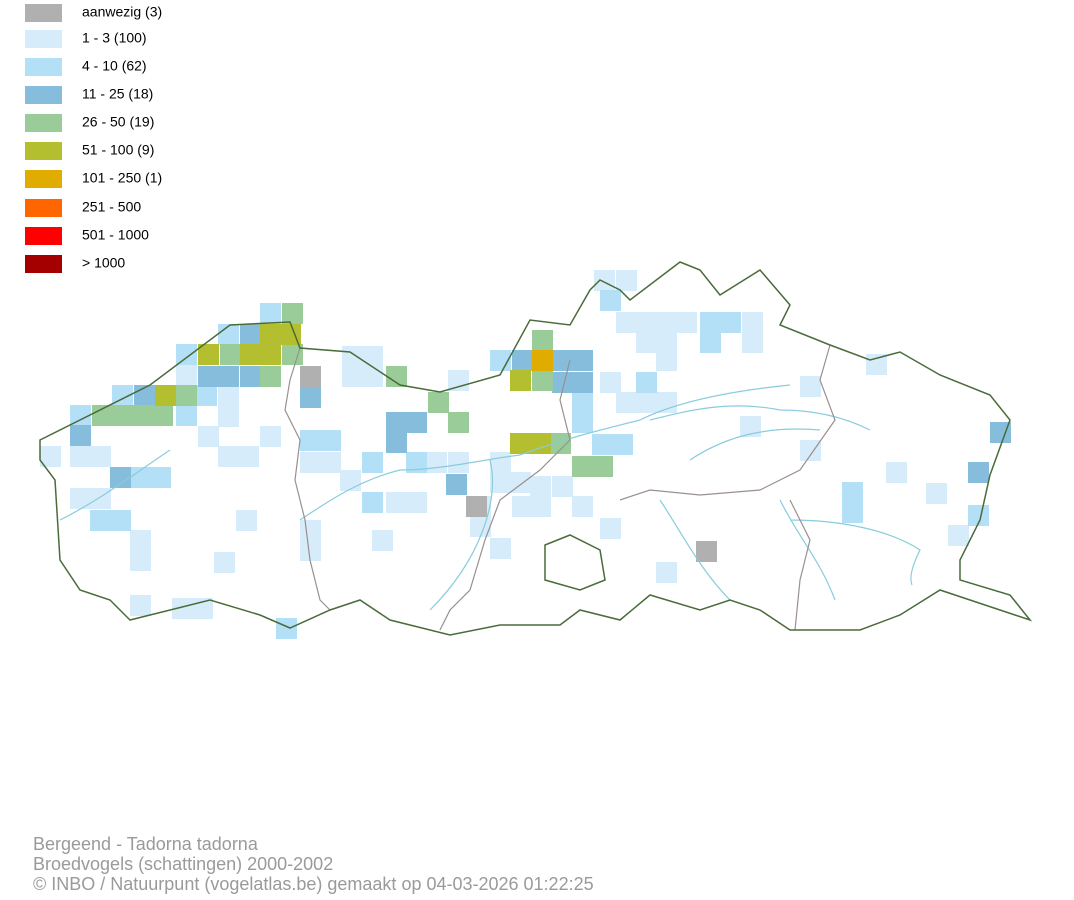 The width and height of the screenshot is (1074, 900). What do you see at coordinates (122, 12) in the screenshot?
I see `legend-label: aanwezig (3)` at bounding box center [122, 12].